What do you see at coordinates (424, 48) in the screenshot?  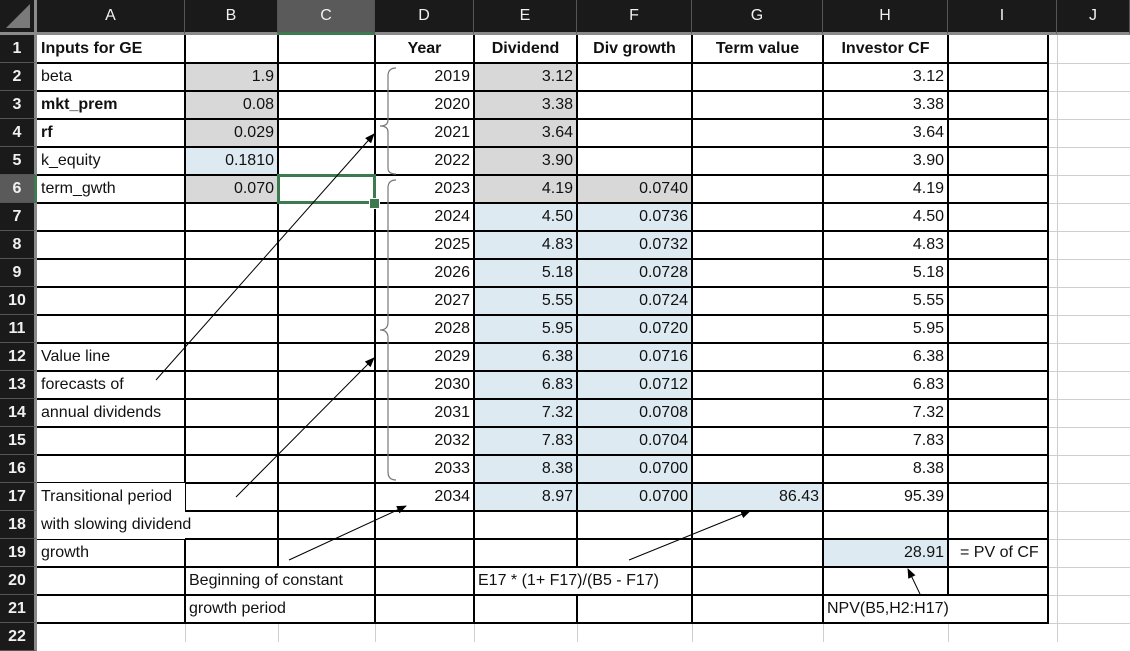 I see `header-year: Year` at bounding box center [424, 48].